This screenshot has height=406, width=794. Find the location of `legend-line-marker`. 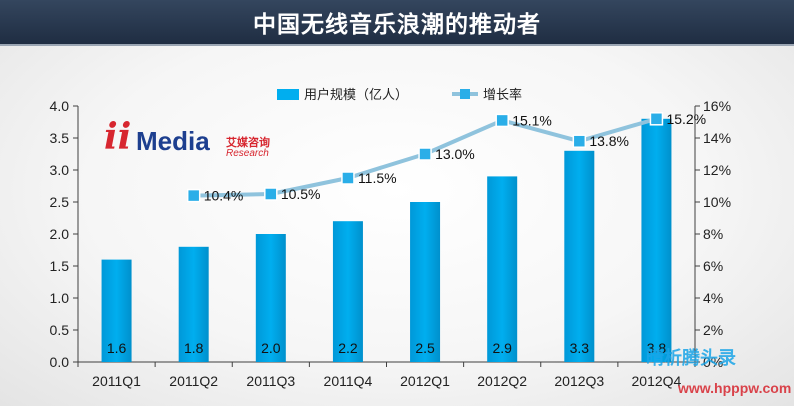

legend-line-marker is located at coordinates (465, 94).